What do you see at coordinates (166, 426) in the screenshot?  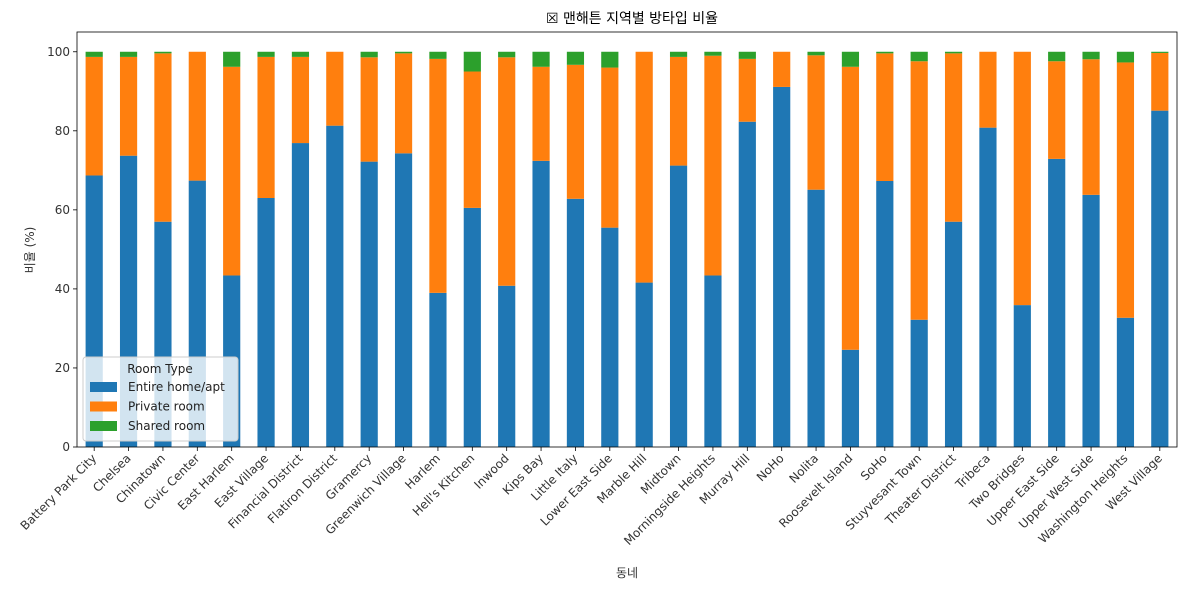 I see `legend-label: Shared room` at bounding box center [166, 426].